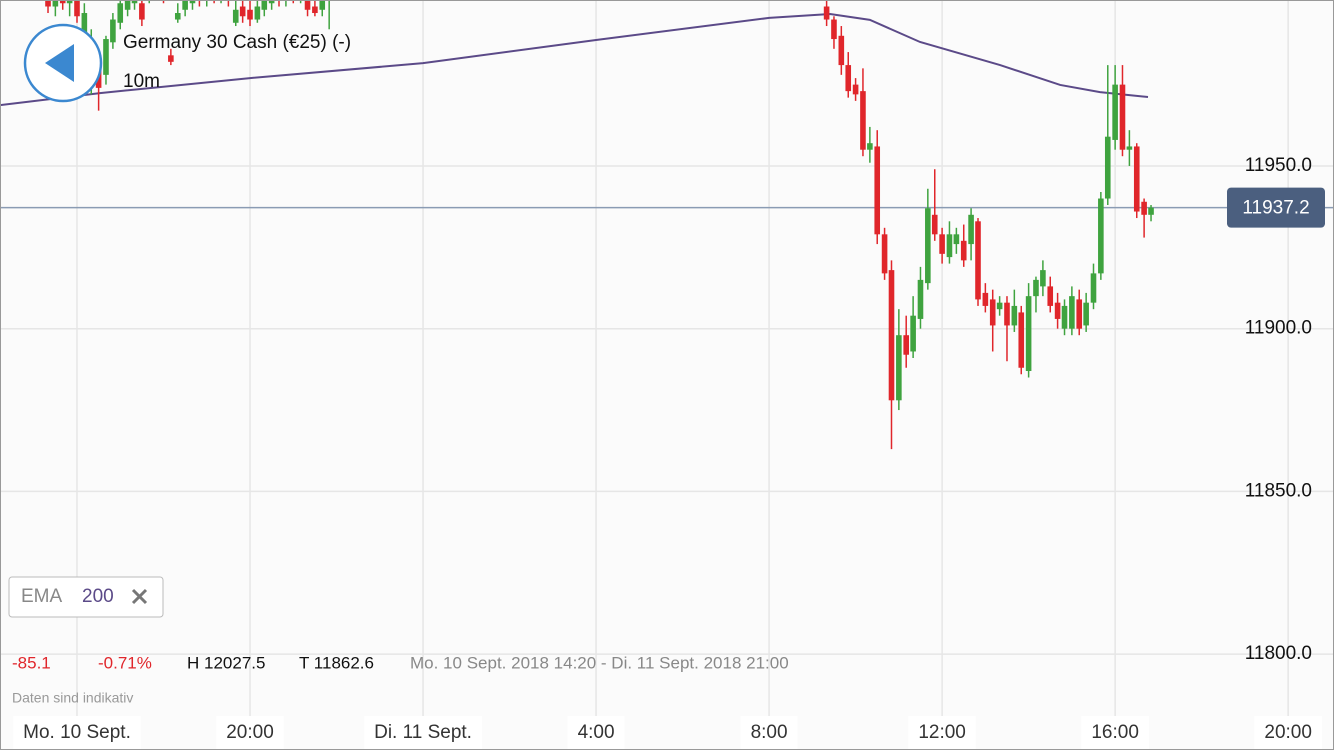 The width and height of the screenshot is (1334, 750). What do you see at coordinates (1278, 165) in the screenshot?
I see `y-tick-label: 11950.0` at bounding box center [1278, 165].